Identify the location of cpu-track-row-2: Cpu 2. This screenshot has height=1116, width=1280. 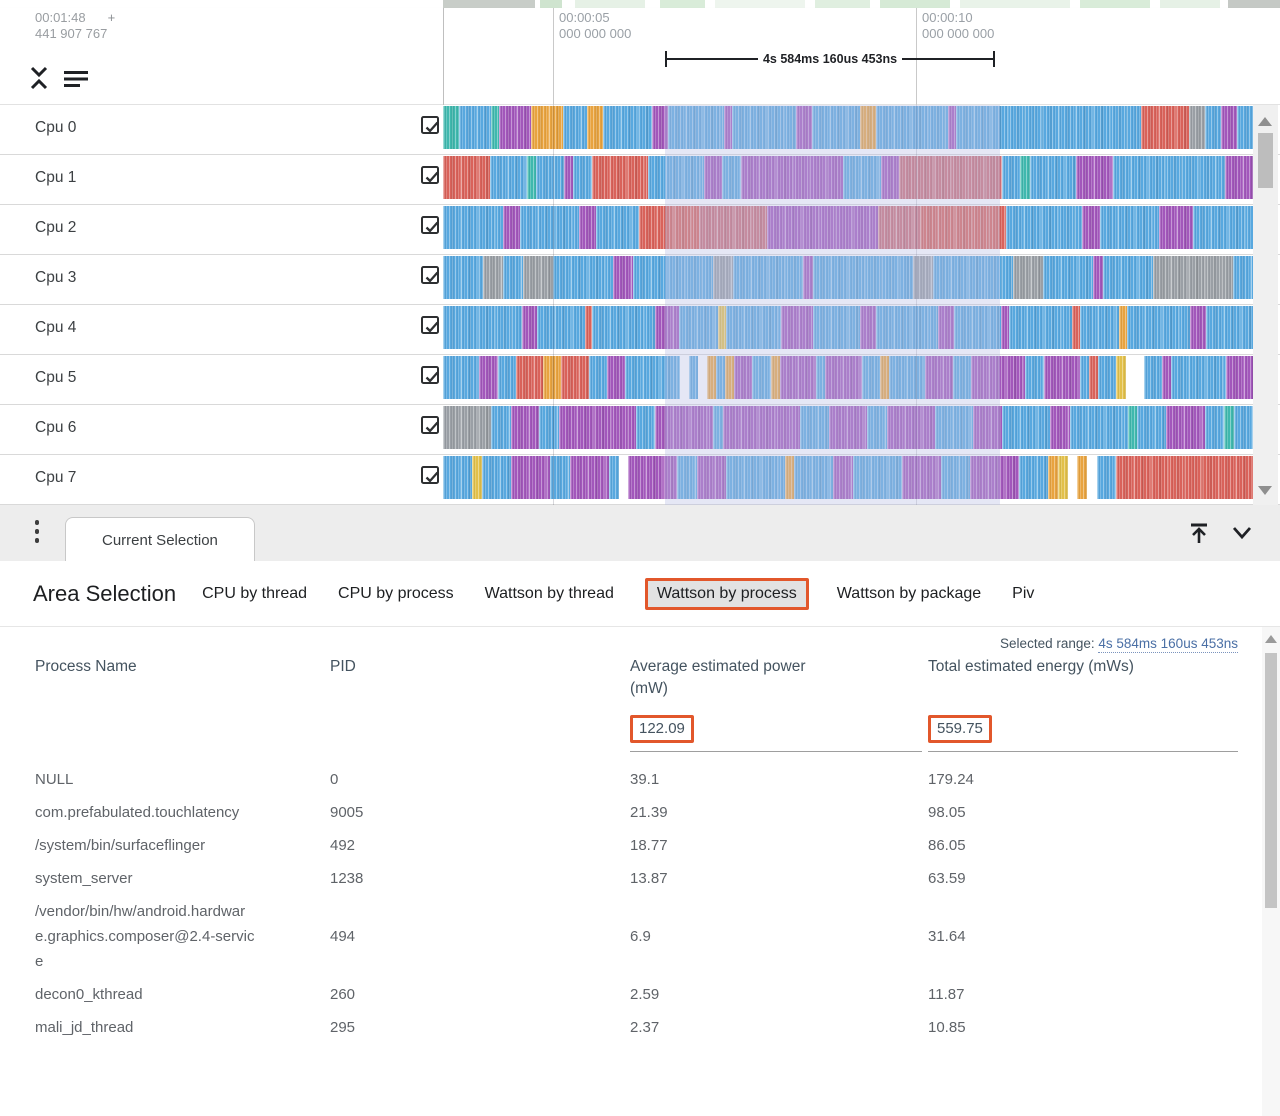
(640, 230).